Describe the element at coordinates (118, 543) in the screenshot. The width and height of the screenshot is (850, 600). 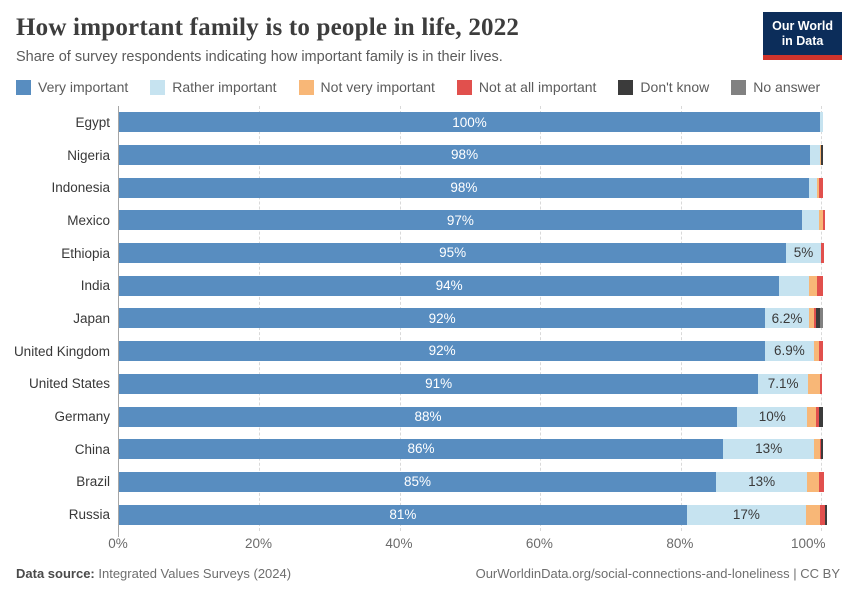
I see `x-tick-label: 0%` at that location.